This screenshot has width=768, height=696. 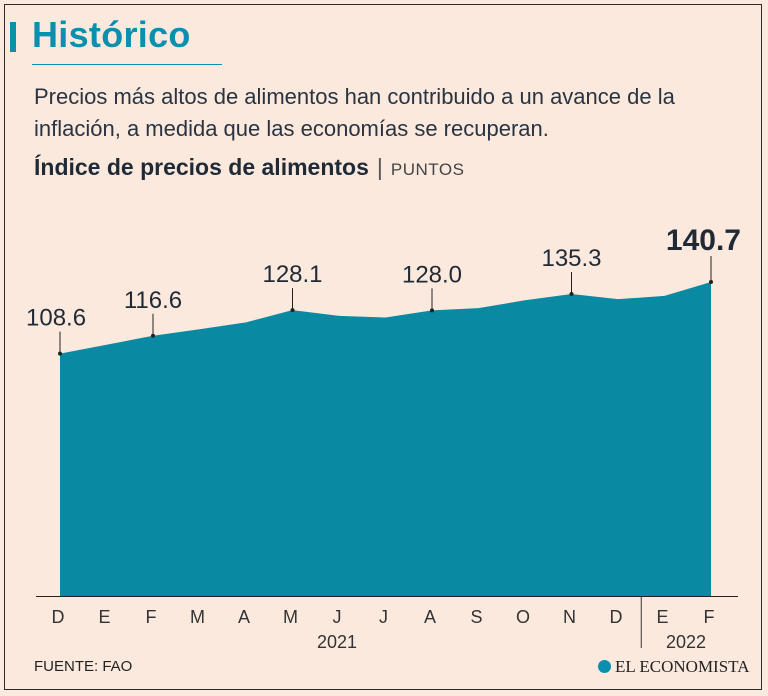 What do you see at coordinates (292, 274) in the screenshot?
I see `data-label: 128.1` at bounding box center [292, 274].